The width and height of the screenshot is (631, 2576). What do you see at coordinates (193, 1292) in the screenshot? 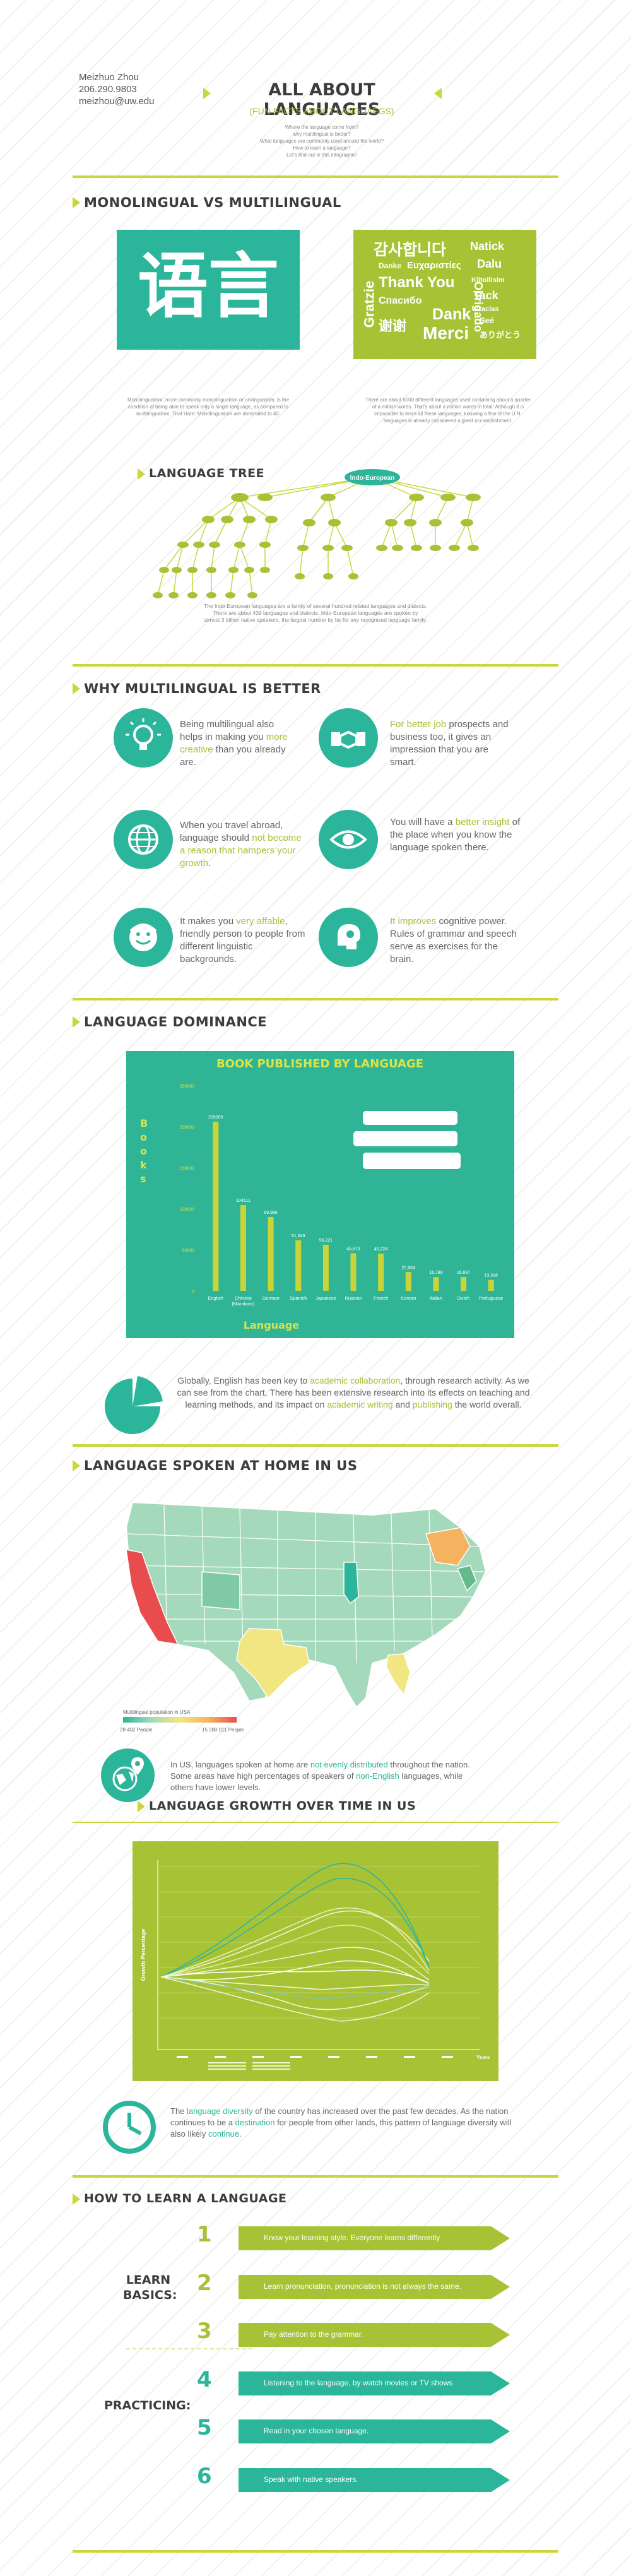
I see `y-tick-label: 0` at bounding box center [193, 1292].